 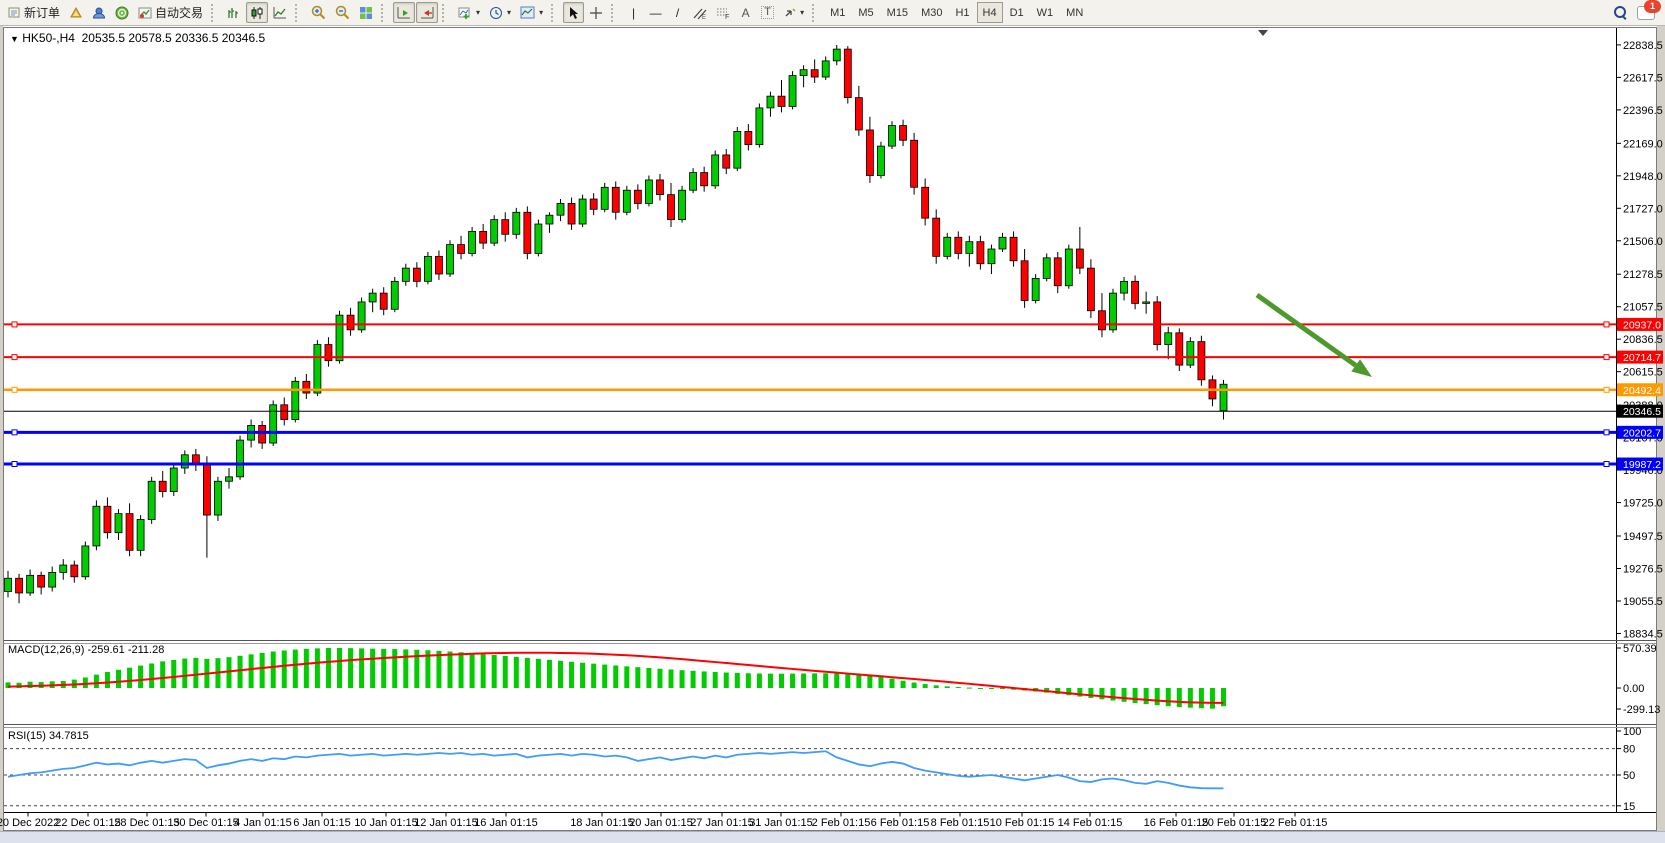 I want to click on fibonacci-button: F, so click(x=723, y=12).